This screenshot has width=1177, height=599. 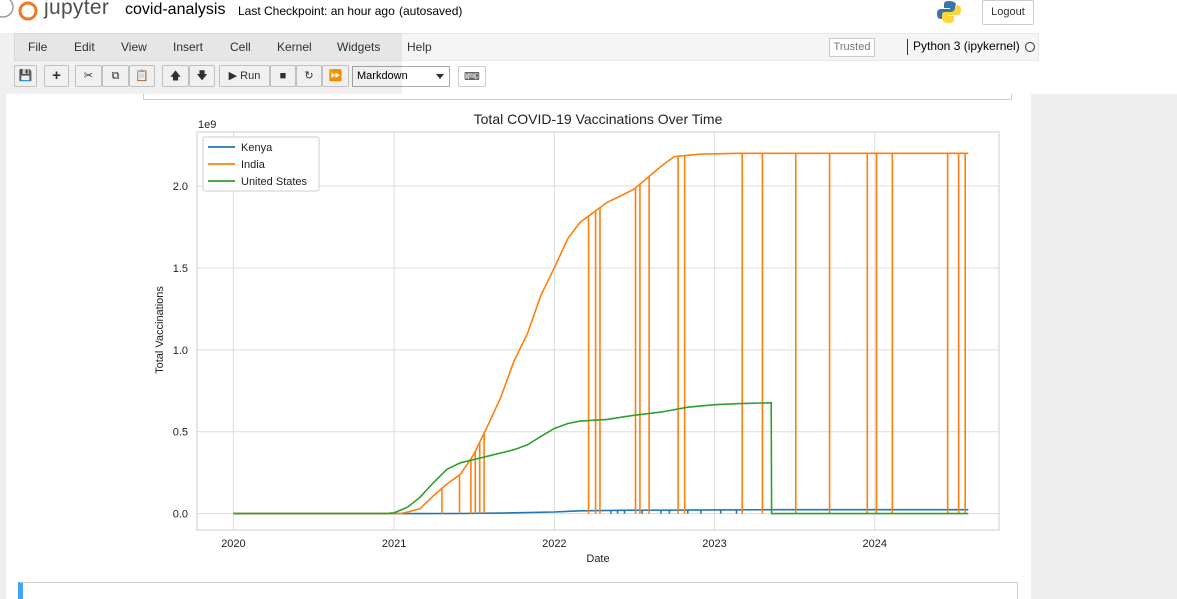 I want to click on plus-icon: +, so click(x=56, y=75).